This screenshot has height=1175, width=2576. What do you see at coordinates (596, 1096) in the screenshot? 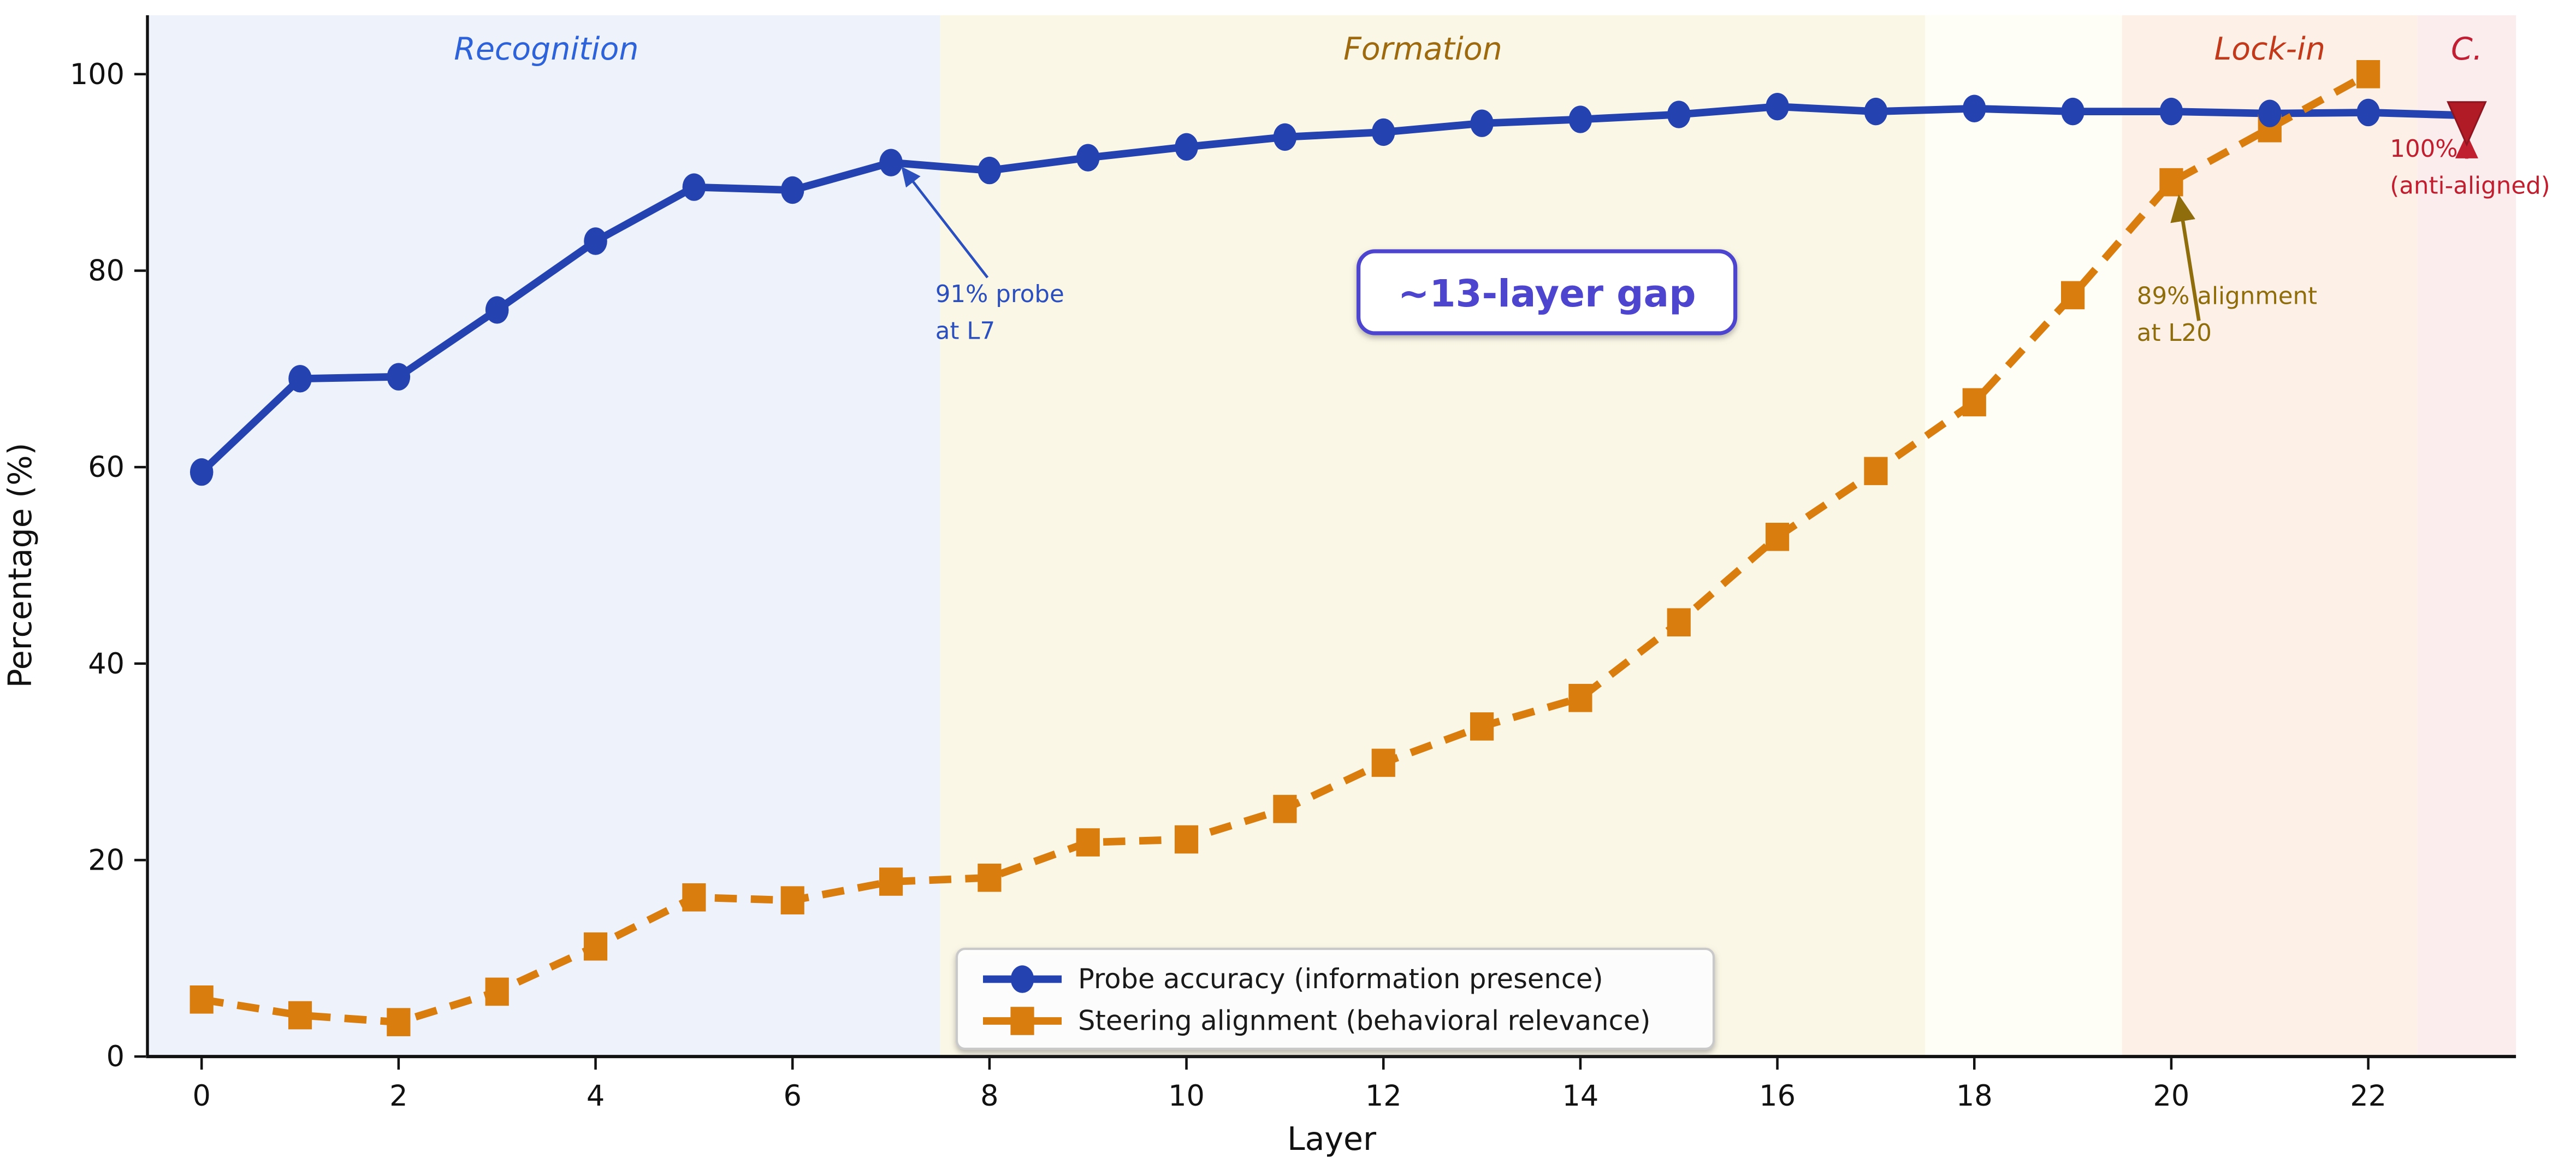
I see `x-tick-label: 4` at bounding box center [596, 1096].